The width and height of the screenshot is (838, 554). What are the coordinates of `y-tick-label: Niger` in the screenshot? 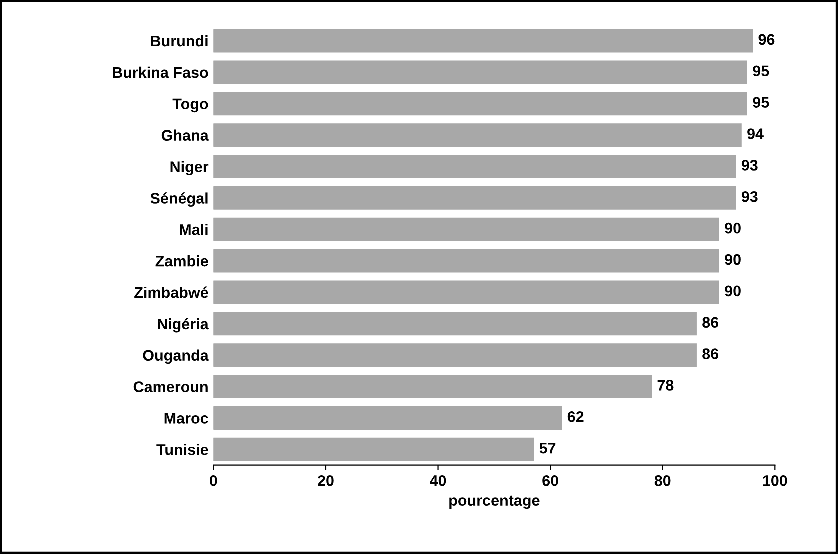 It's located at (189, 168).